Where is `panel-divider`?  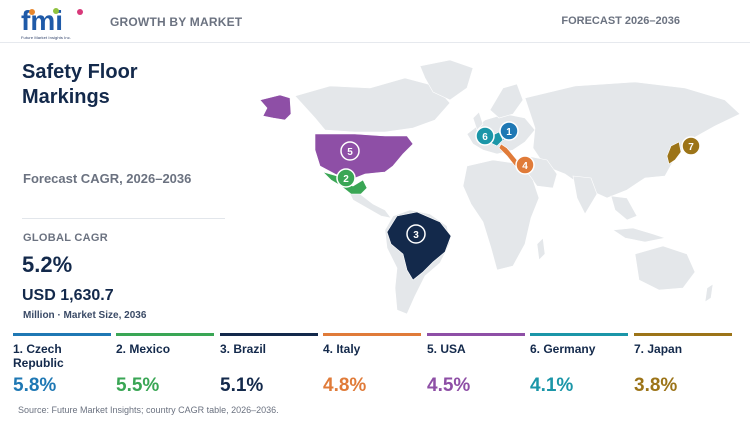
panel-divider is located at coordinates (123, 218).